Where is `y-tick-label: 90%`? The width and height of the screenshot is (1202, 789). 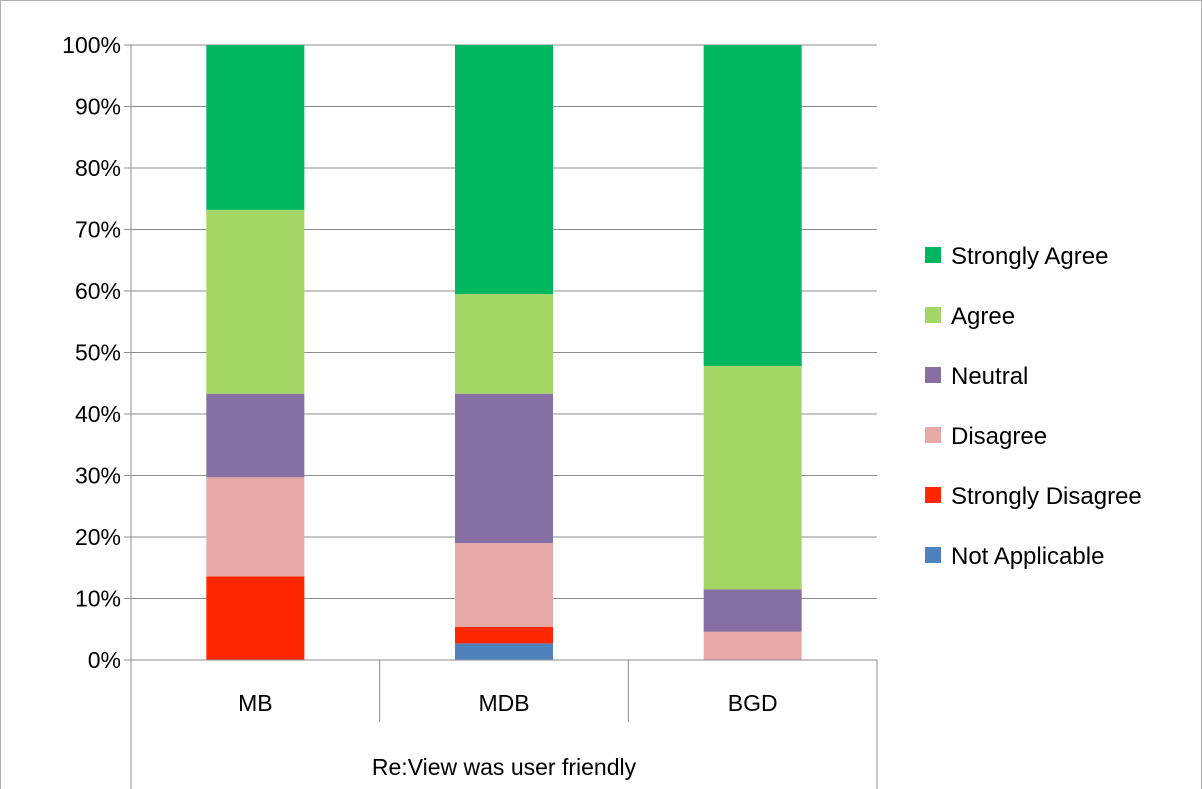
y-tick-label: 90% is located at coordinates (98, 107).